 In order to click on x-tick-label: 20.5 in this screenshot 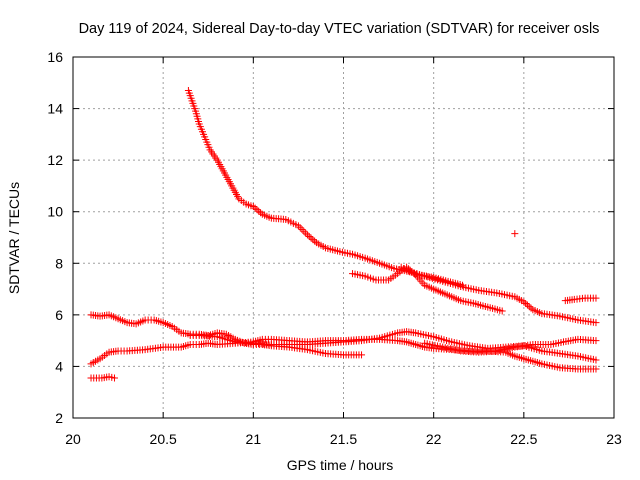, I will do `click(163, 439)`.